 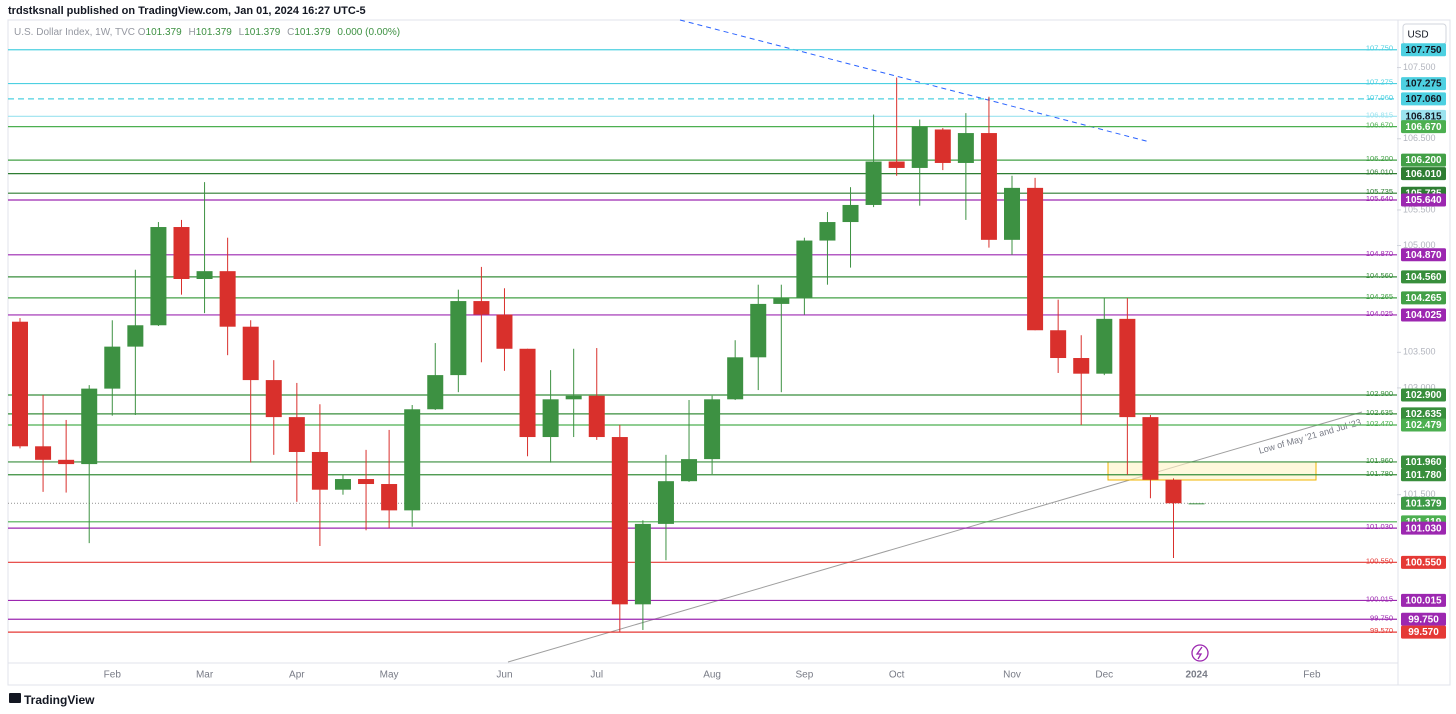 I want to click on symbol: U.S. Dollar Index, 1W, TVC, so click(x=74, y=32).